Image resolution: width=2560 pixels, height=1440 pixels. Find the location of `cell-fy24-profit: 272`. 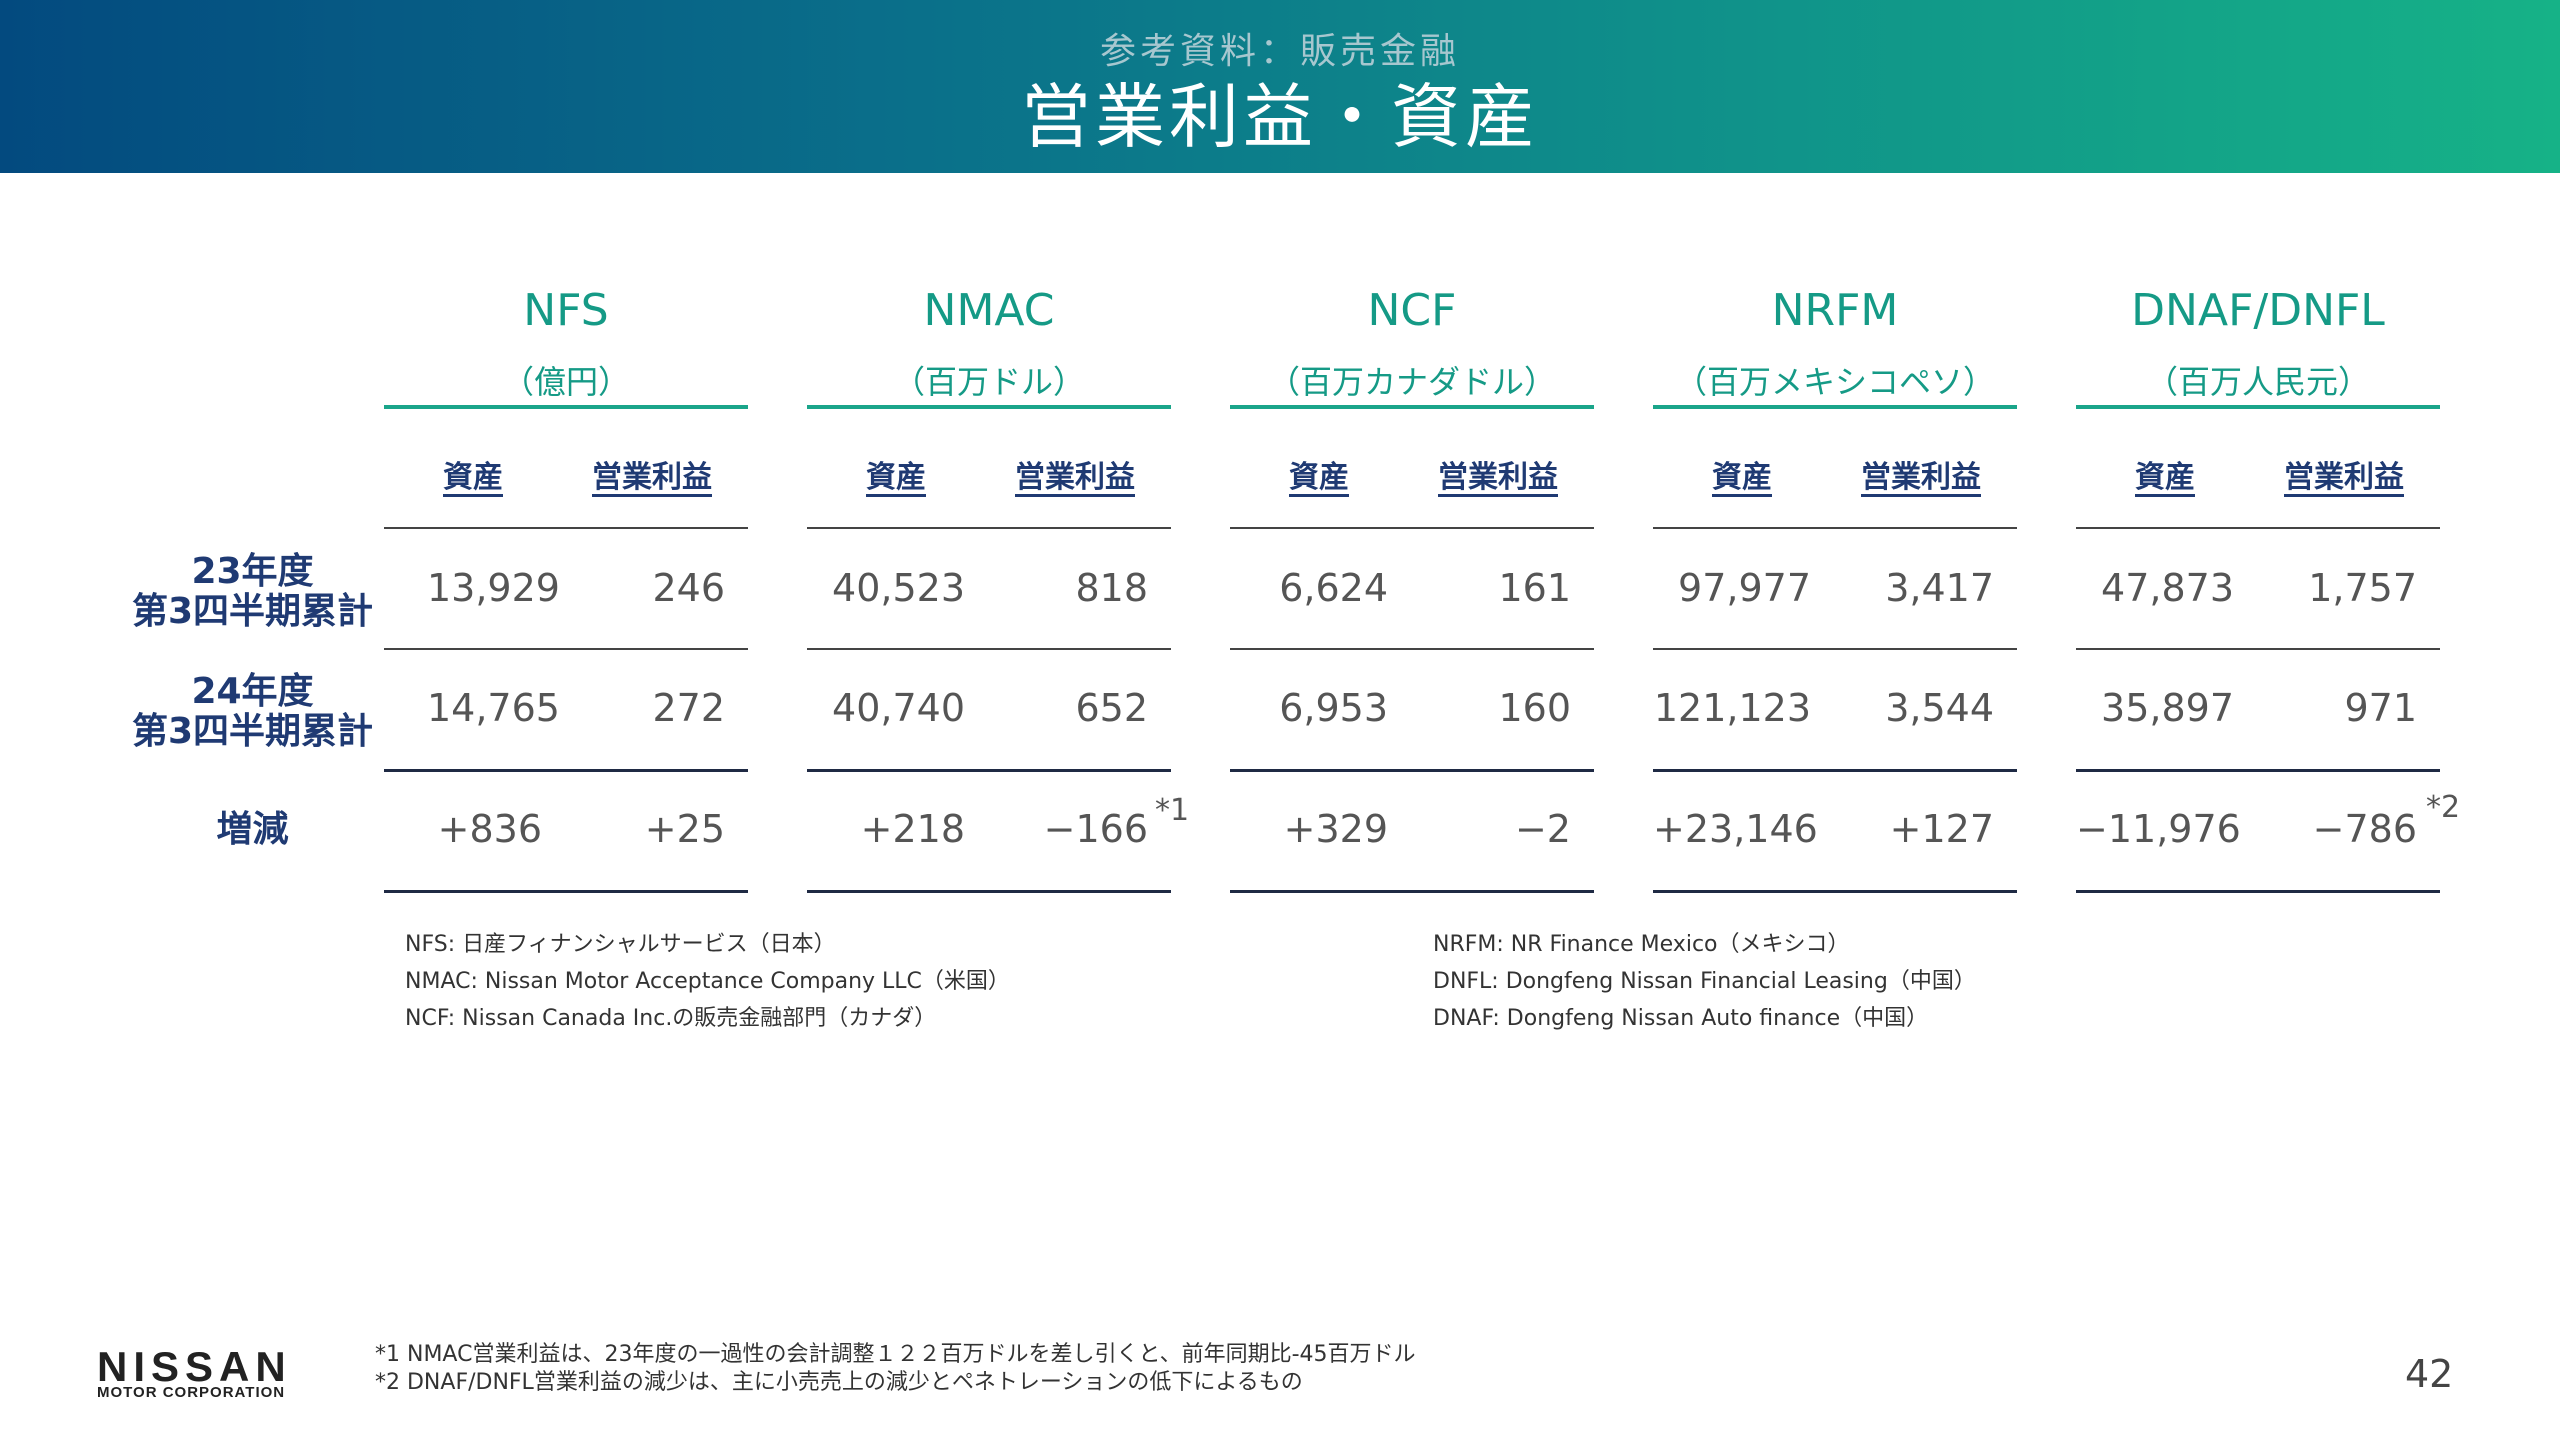

cell-fy24-profit: 272 is located at coordinates (688, 708).